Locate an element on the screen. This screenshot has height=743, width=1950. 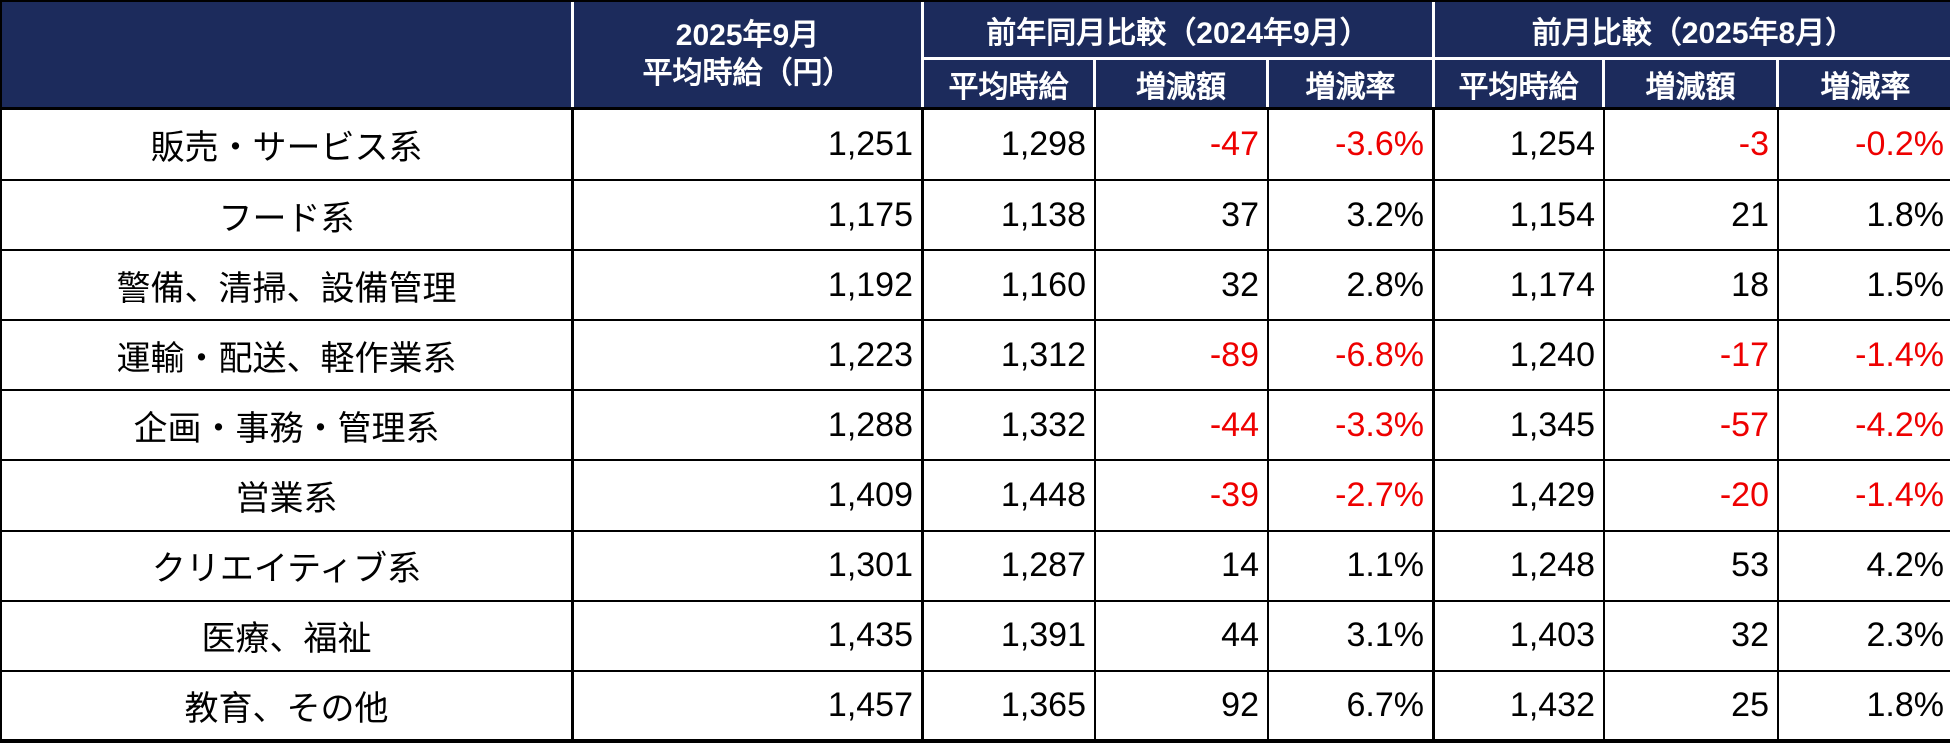
yoy-rate-cell: -3.3% is located at coordinates (1352, 426).